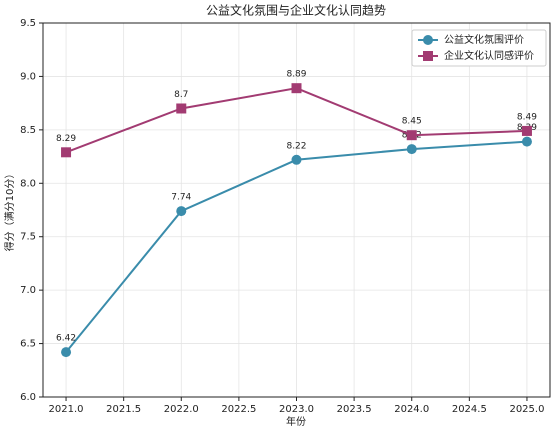 This screenshot has width=558, height=428. I want to click on y-tick-label: 7.5, so click(28, 237).